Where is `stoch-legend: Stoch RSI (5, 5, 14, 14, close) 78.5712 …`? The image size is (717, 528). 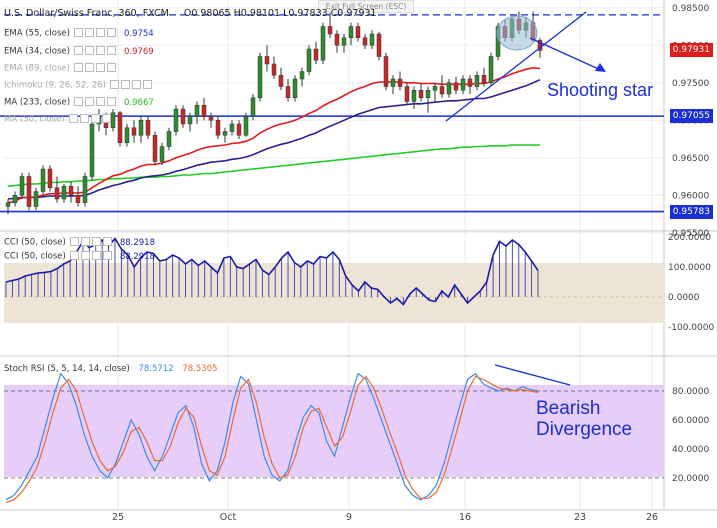
stoch-legend: Stoch RSI (5, 5, 14, 14, close) 78.5712 … is located at coordinates (111, 369).